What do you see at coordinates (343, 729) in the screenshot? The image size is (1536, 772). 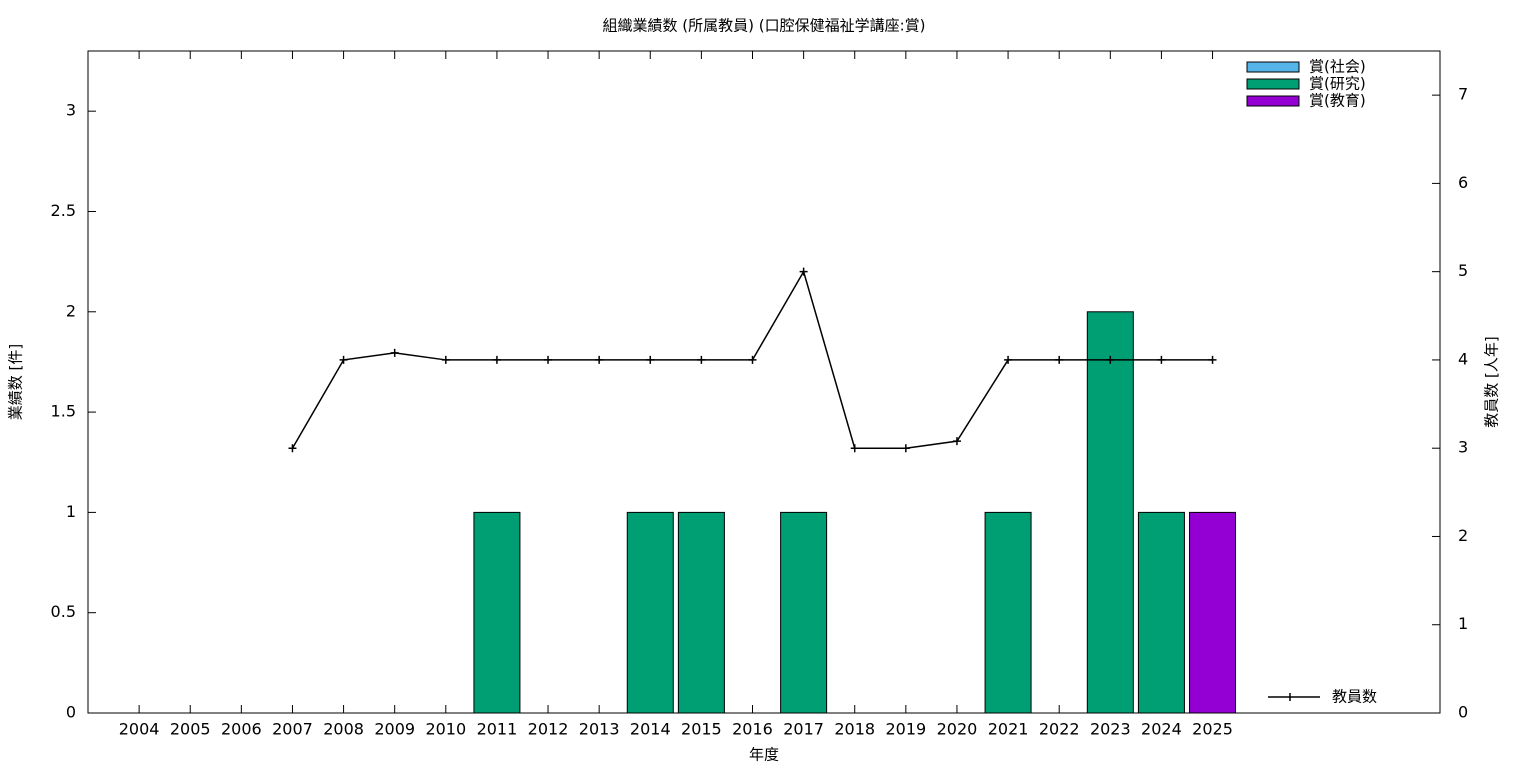 I see `x-tick-label: 2008` at bounding box center [343, 729].